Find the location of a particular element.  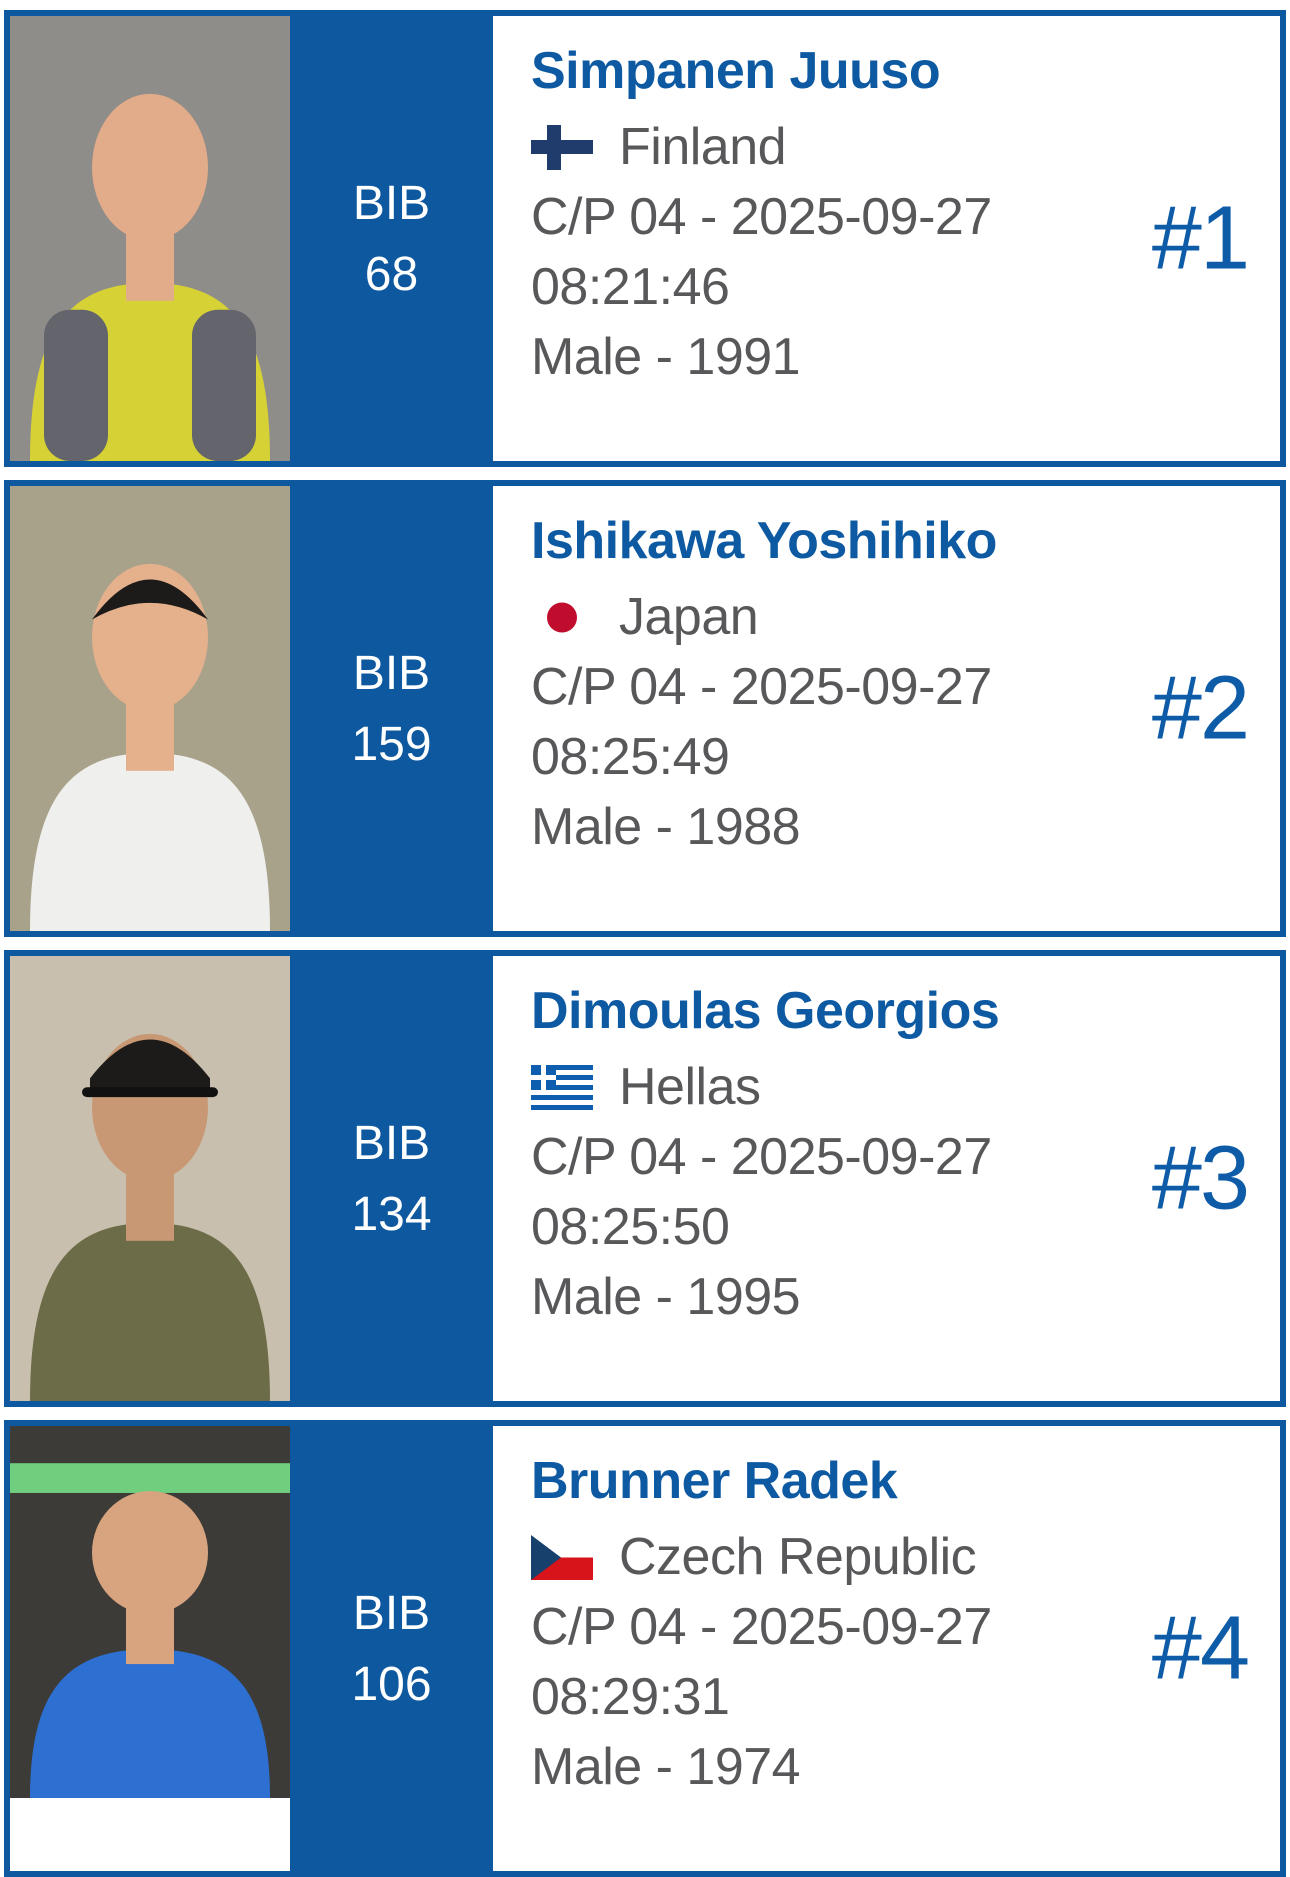

country-row: Japan is located at coordinates (905, 617).